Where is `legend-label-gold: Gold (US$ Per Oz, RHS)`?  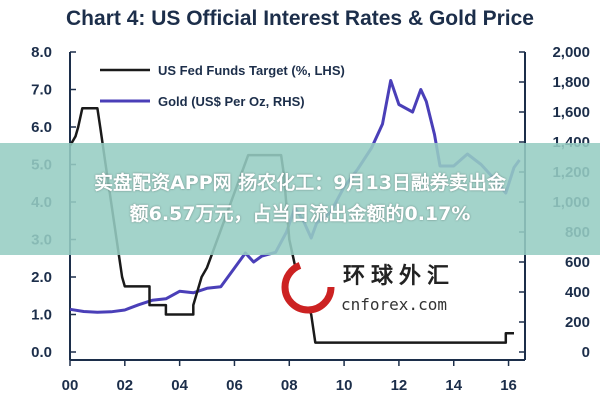 legend-label-gold: Gold (US$ Per Oz, RHS) is located at coordinates (231, 101).